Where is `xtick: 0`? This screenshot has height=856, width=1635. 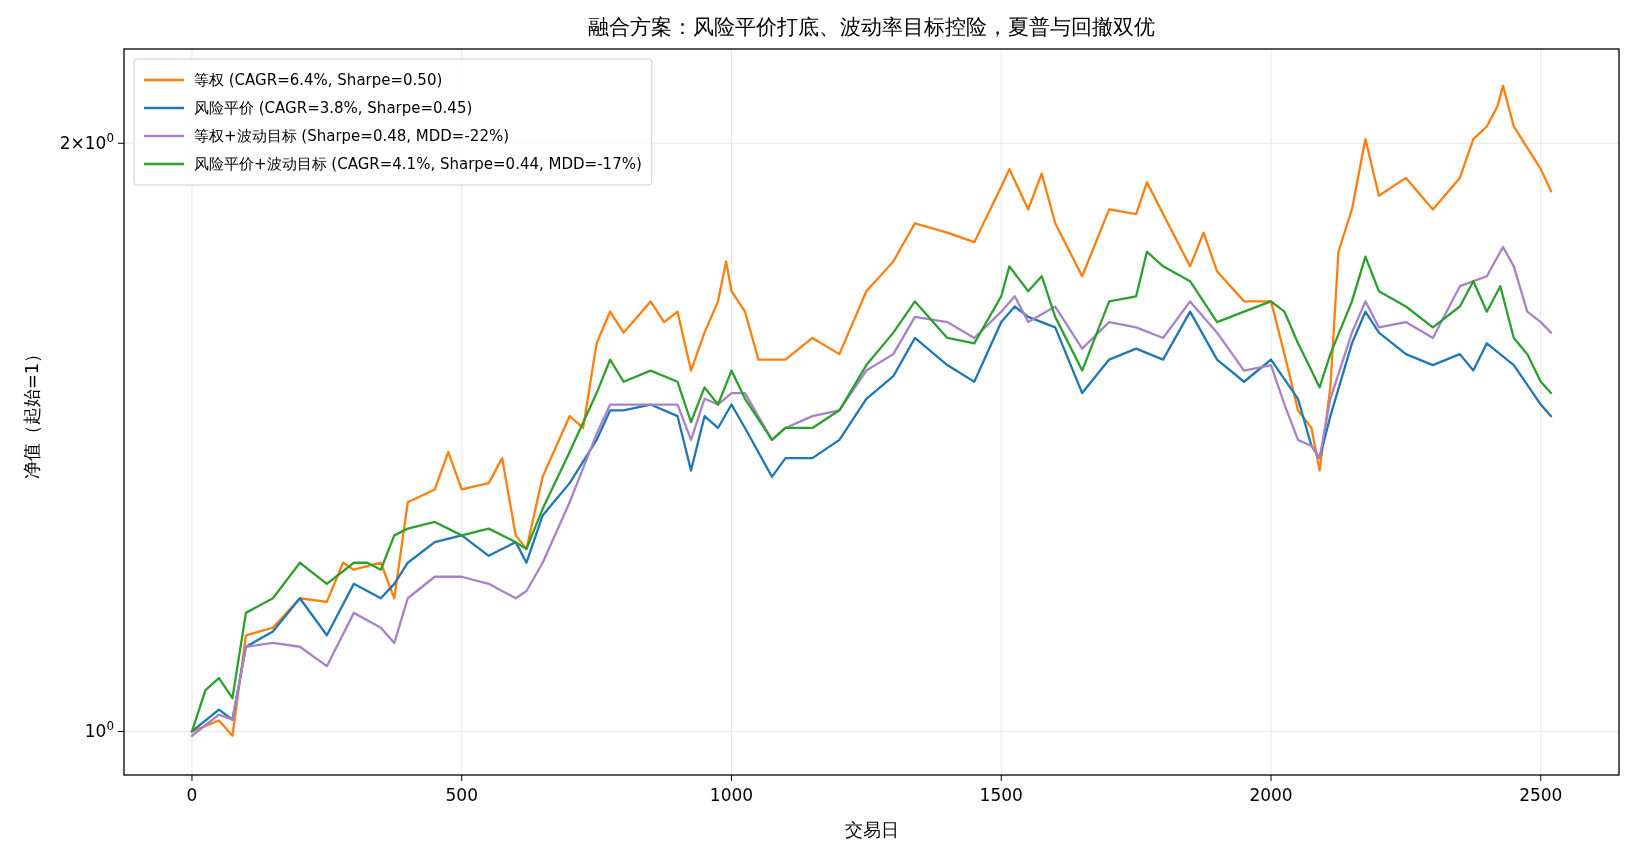 xtick: 0 is located at coordinates (192, 795).